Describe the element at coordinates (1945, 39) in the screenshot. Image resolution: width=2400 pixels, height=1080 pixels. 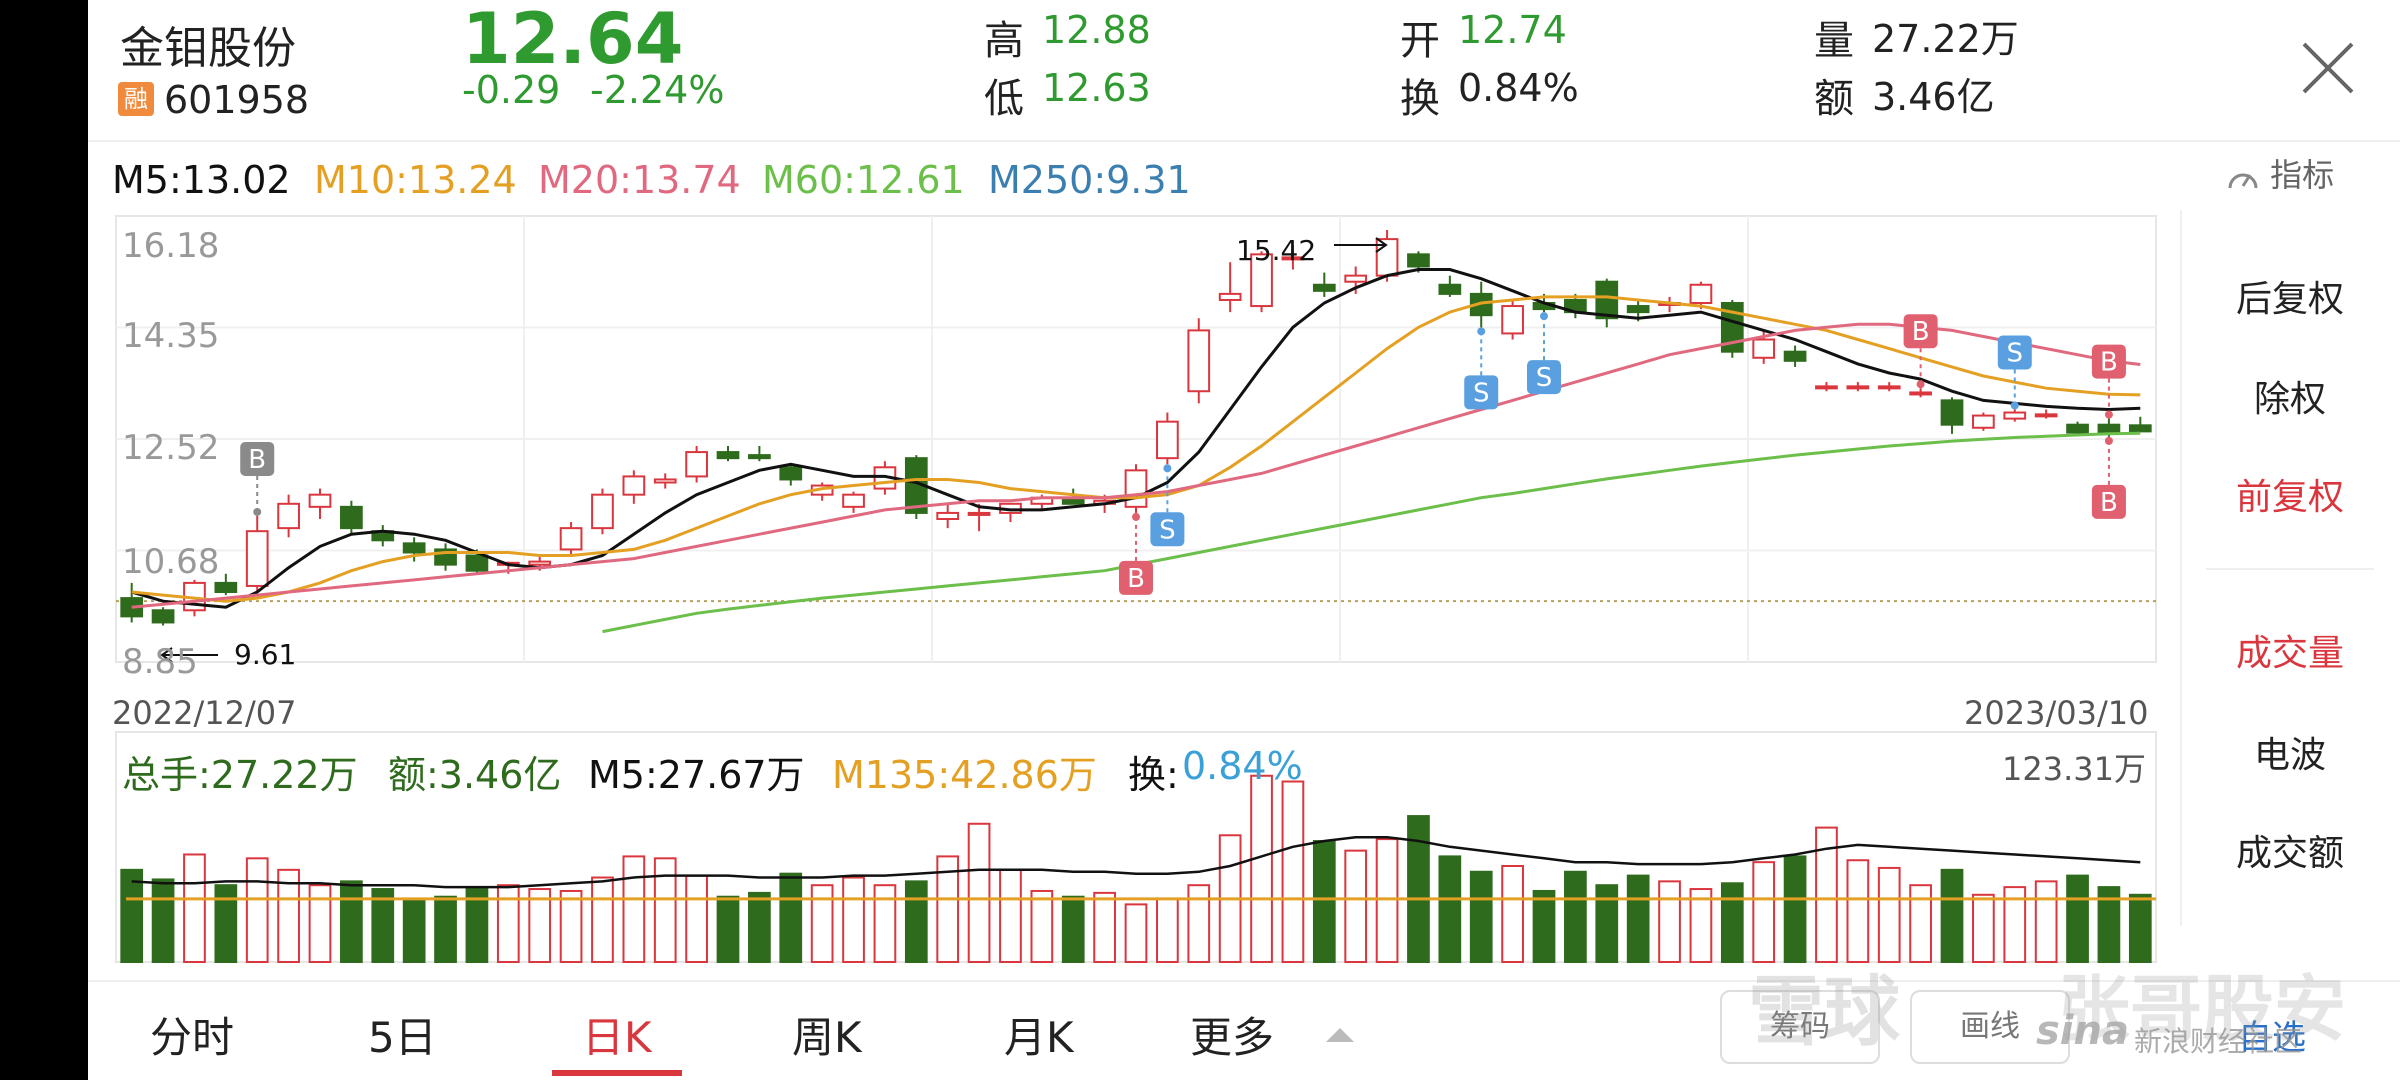
I see `volume-value: 27.22万` at that location.